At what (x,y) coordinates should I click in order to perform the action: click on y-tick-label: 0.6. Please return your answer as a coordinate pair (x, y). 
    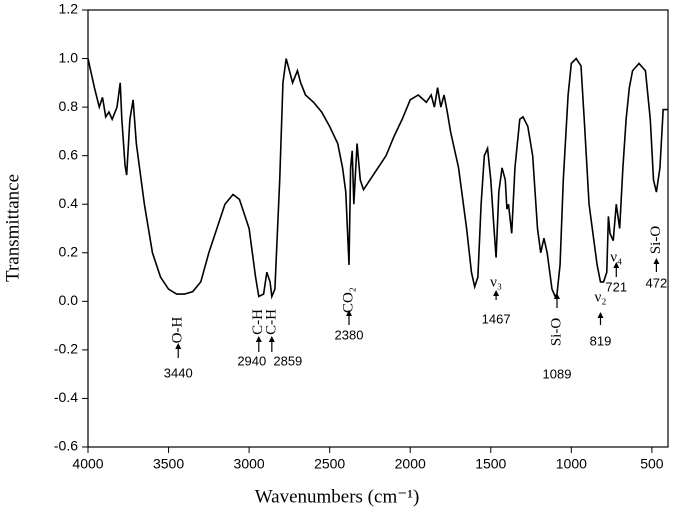
    Looking at the image, I should click on (69, 154).